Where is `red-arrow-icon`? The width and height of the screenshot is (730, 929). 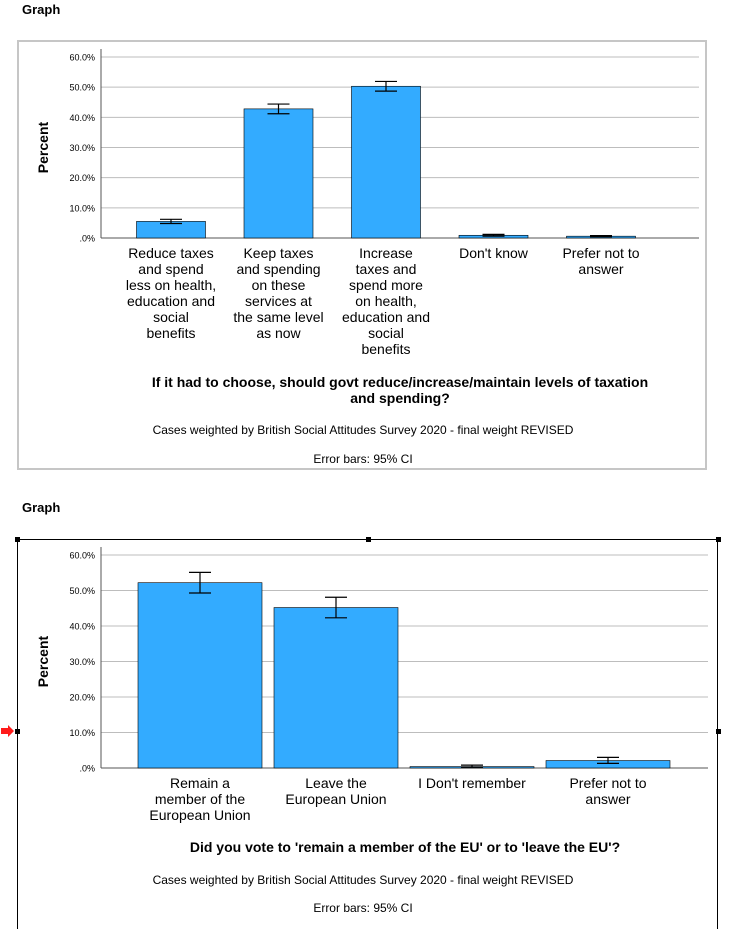
red-arrow-icon is located at coordinates (7, 731).